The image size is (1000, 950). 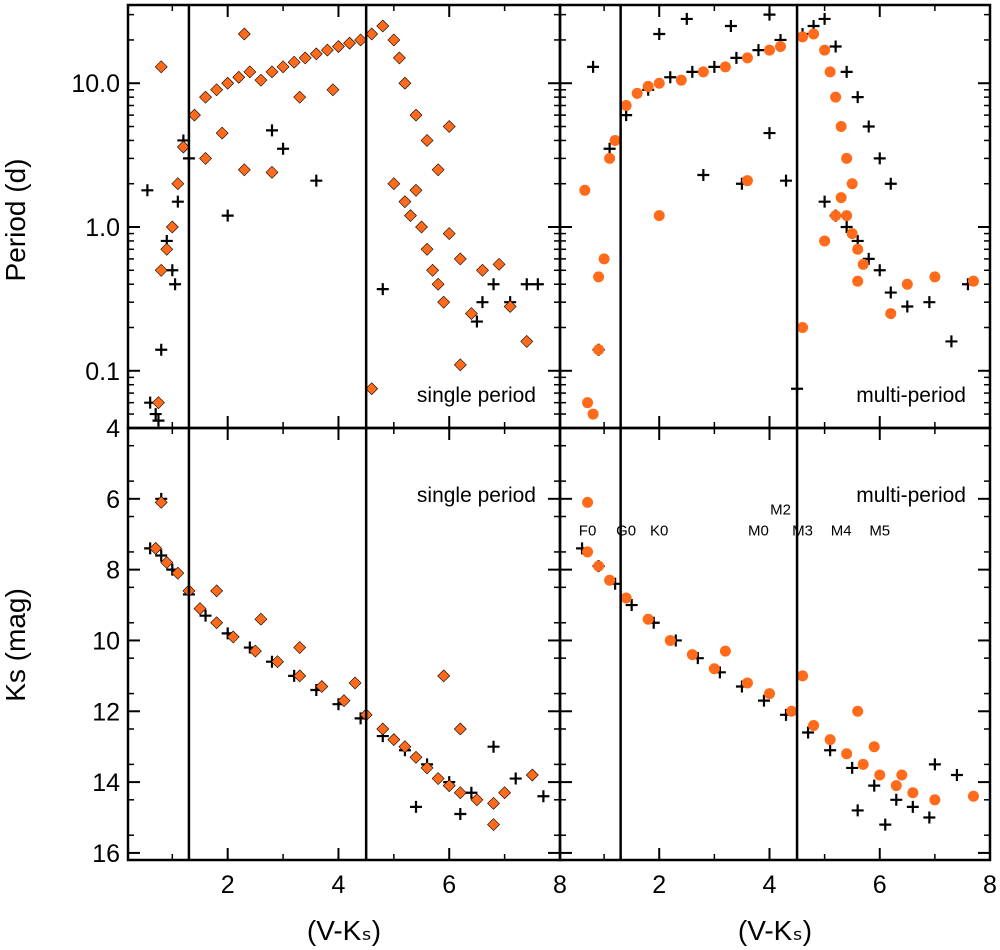 What do you see at coordinates (802, 531) in the screenshot?
I see `spectral-type-label: M3` at bounding box center [802, 531].